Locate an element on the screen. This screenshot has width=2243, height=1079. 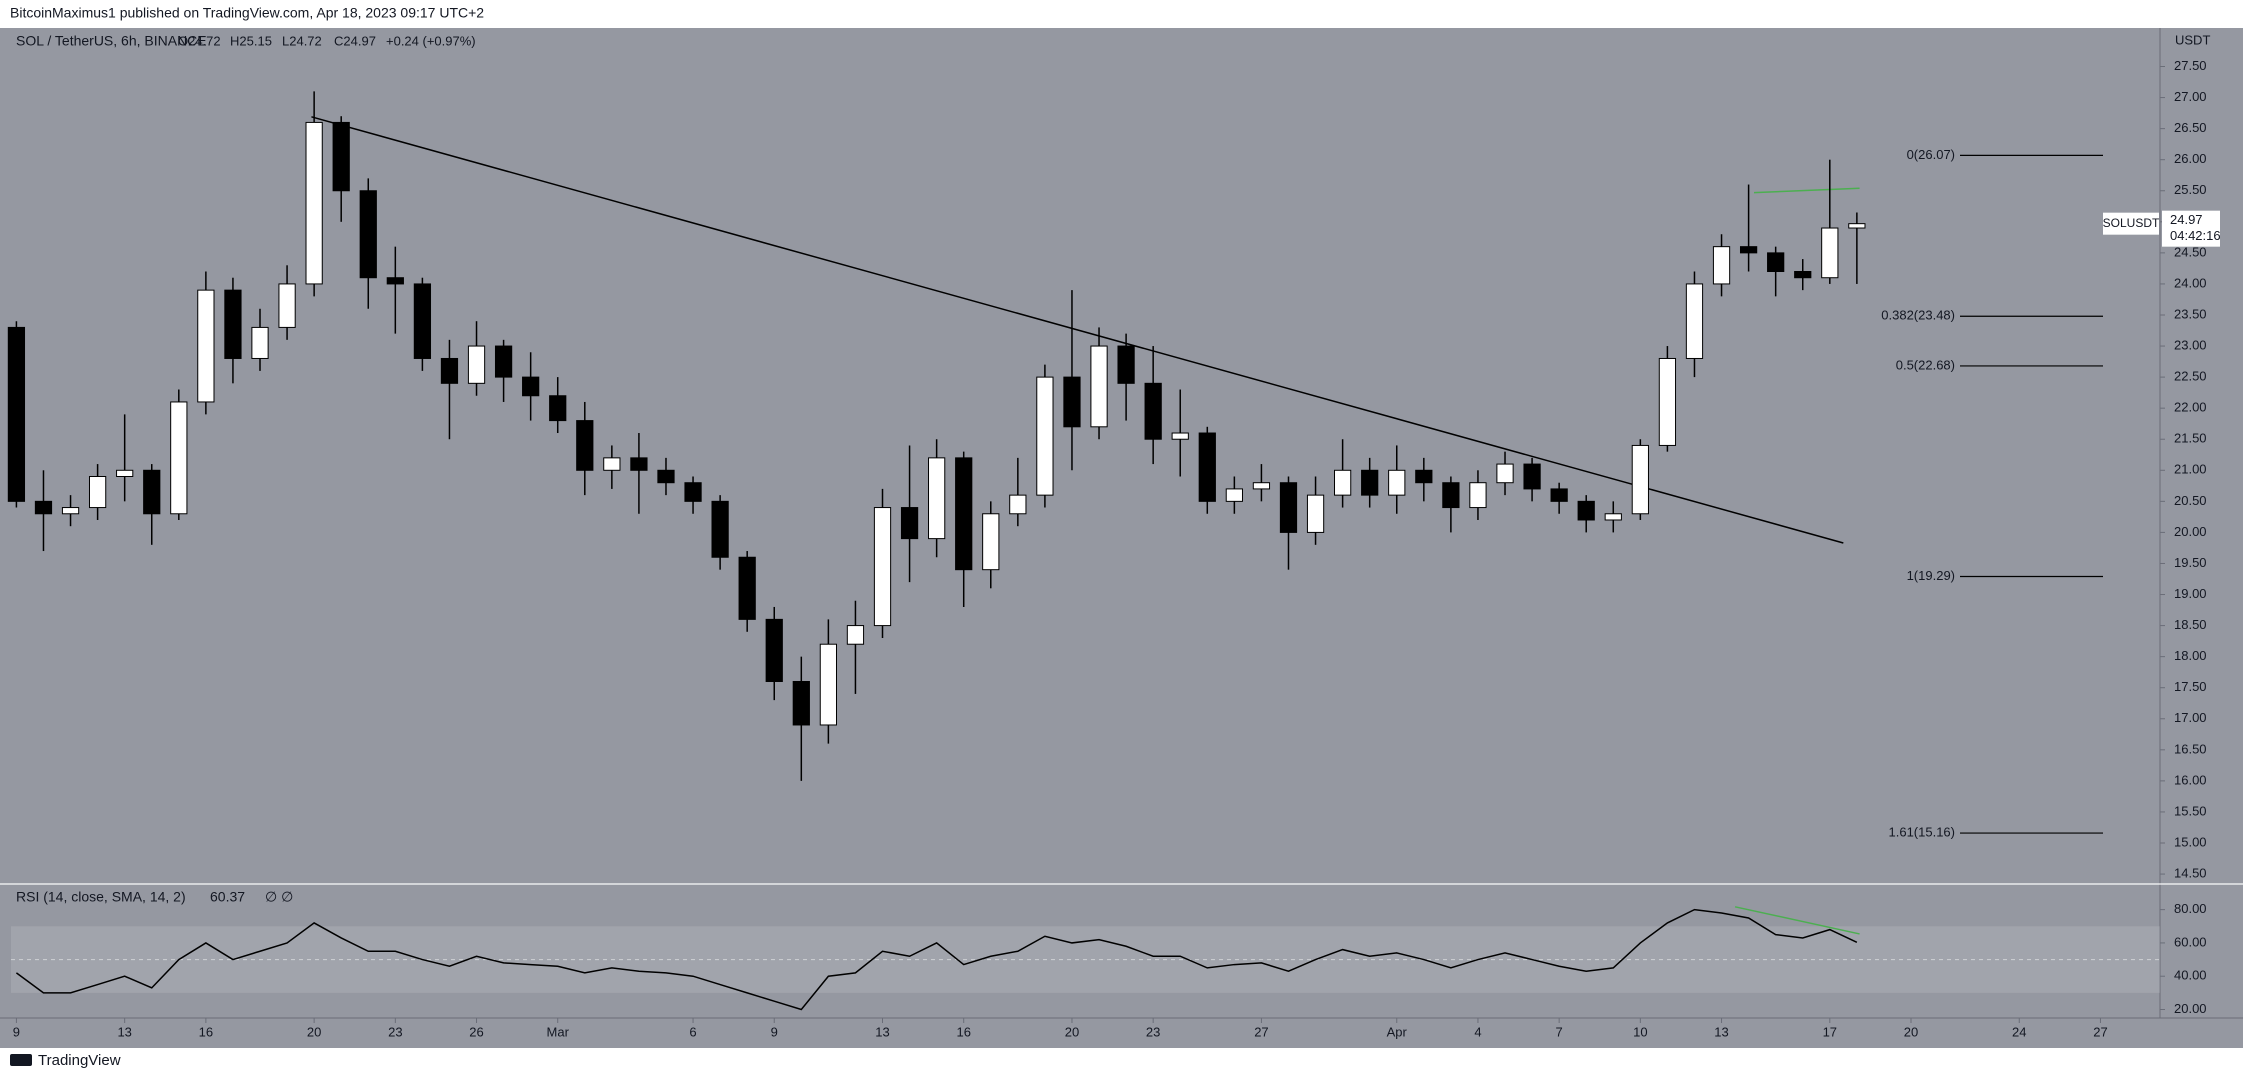
rsi-y-tick-label: 80.00 is located at coordinates (2190, 908).